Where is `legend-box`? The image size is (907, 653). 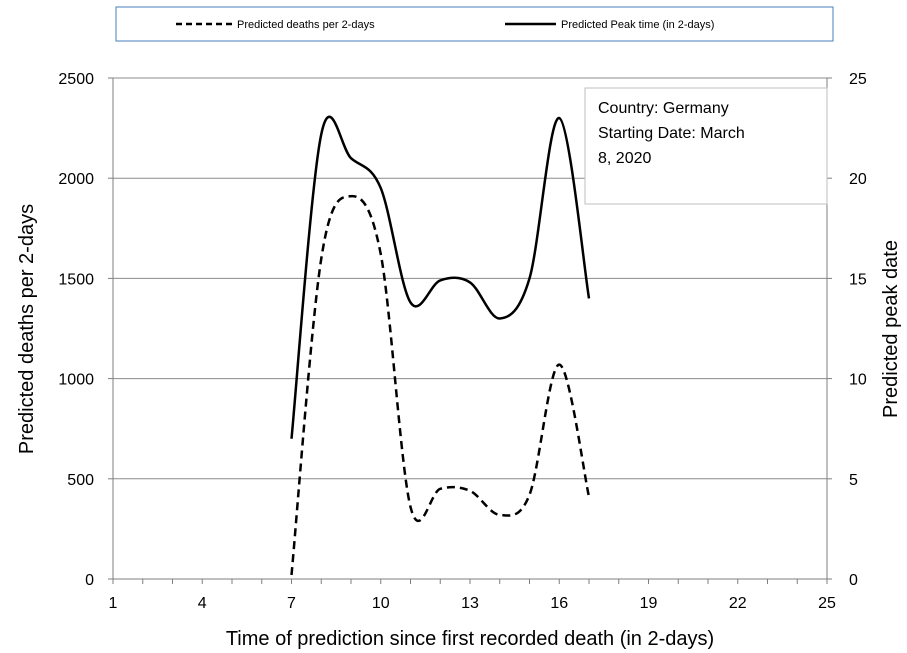
legend-box is located at coordinates (474, 24).